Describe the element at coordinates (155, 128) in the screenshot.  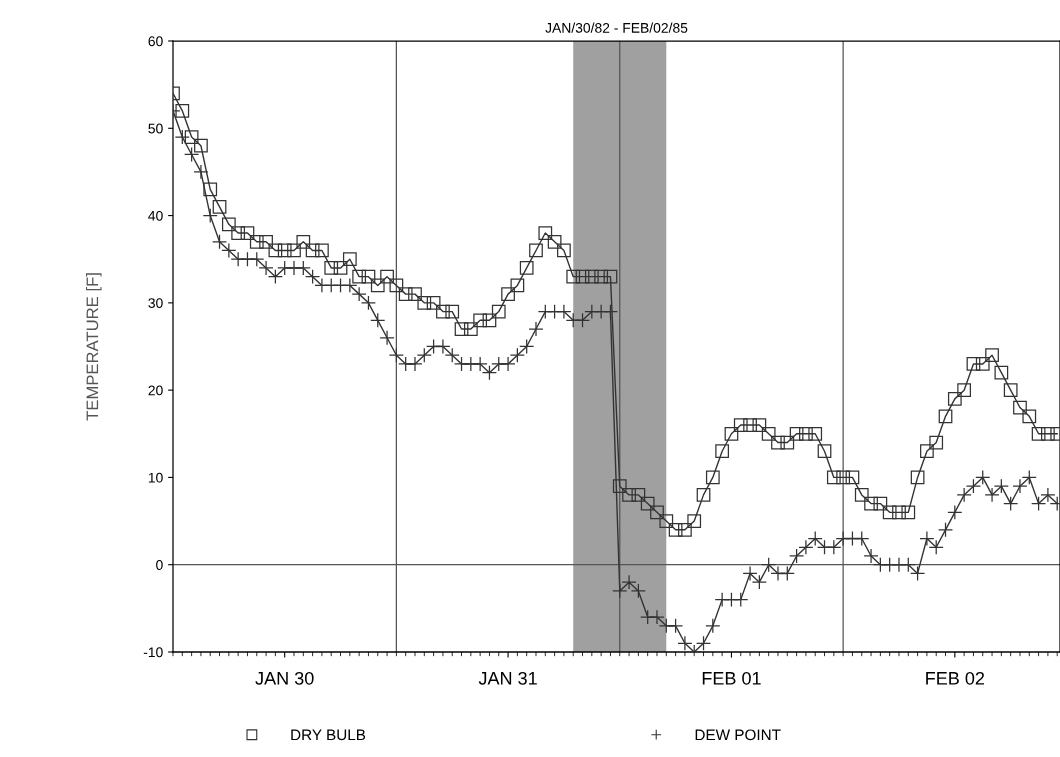
I see `y-tick-label: 50` at that location.